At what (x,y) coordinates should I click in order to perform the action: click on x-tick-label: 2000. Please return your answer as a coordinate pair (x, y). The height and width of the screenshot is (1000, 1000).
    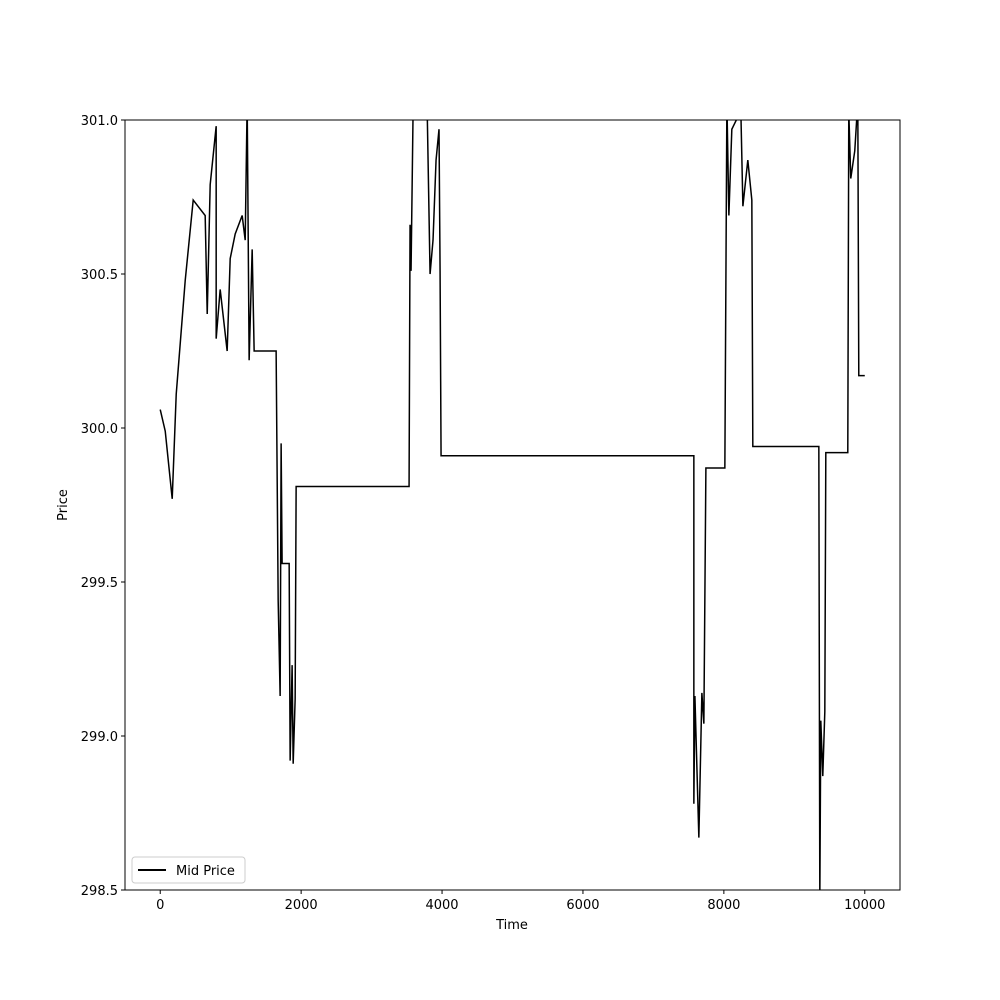
    Looking at the image, I should click on (301, 905).